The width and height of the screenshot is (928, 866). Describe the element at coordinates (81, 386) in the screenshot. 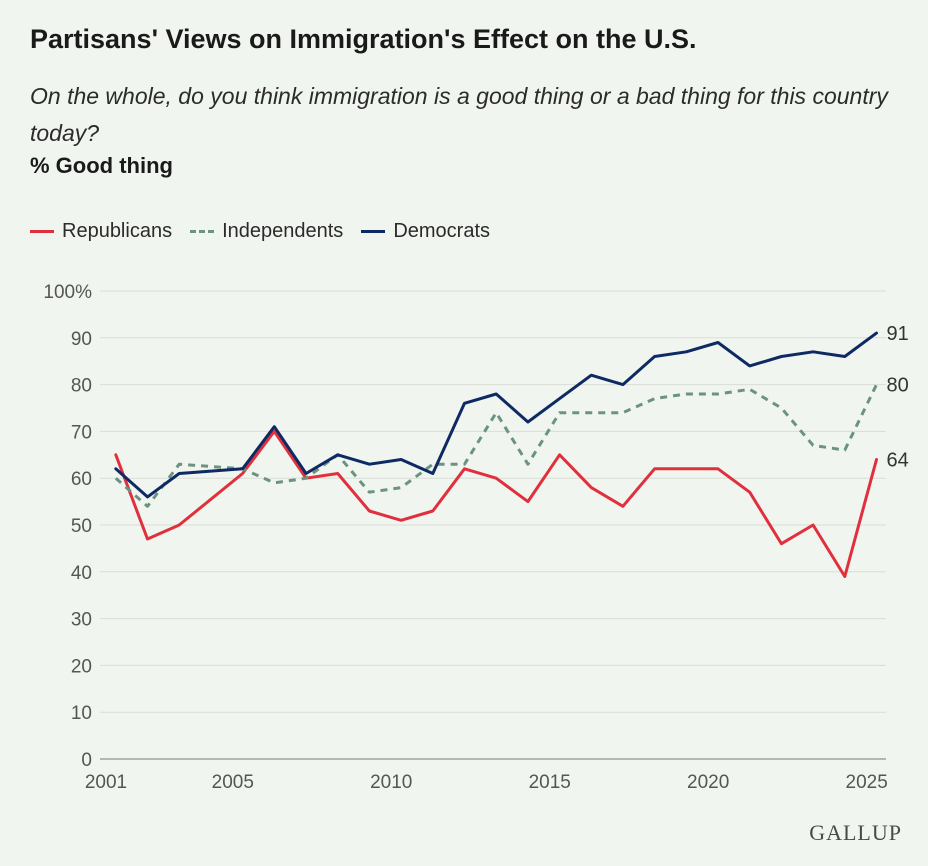

I see `y-tick-label: 80` at that location.